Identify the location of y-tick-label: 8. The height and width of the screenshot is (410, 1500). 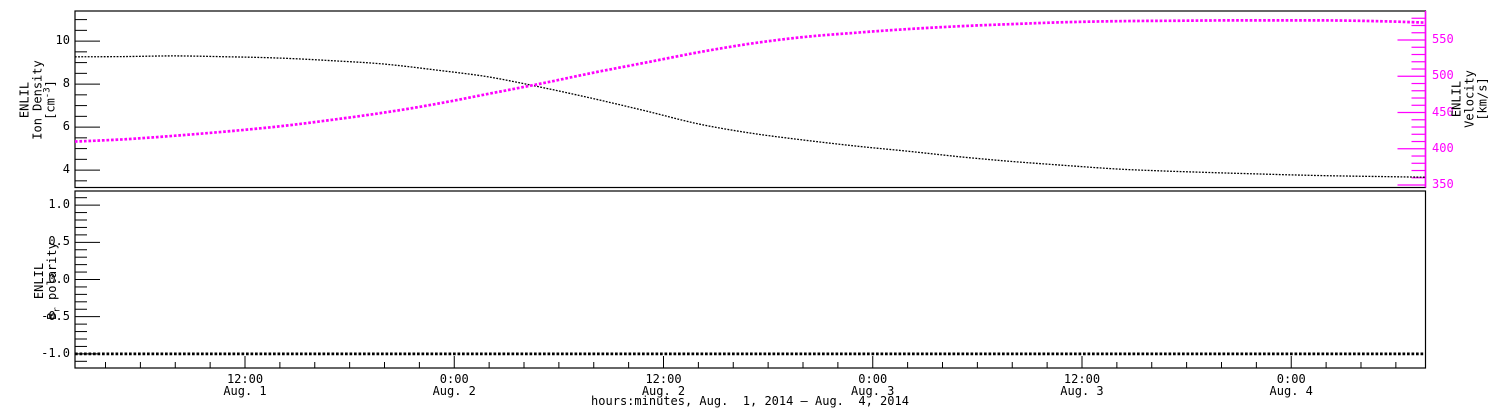
(66, 83).